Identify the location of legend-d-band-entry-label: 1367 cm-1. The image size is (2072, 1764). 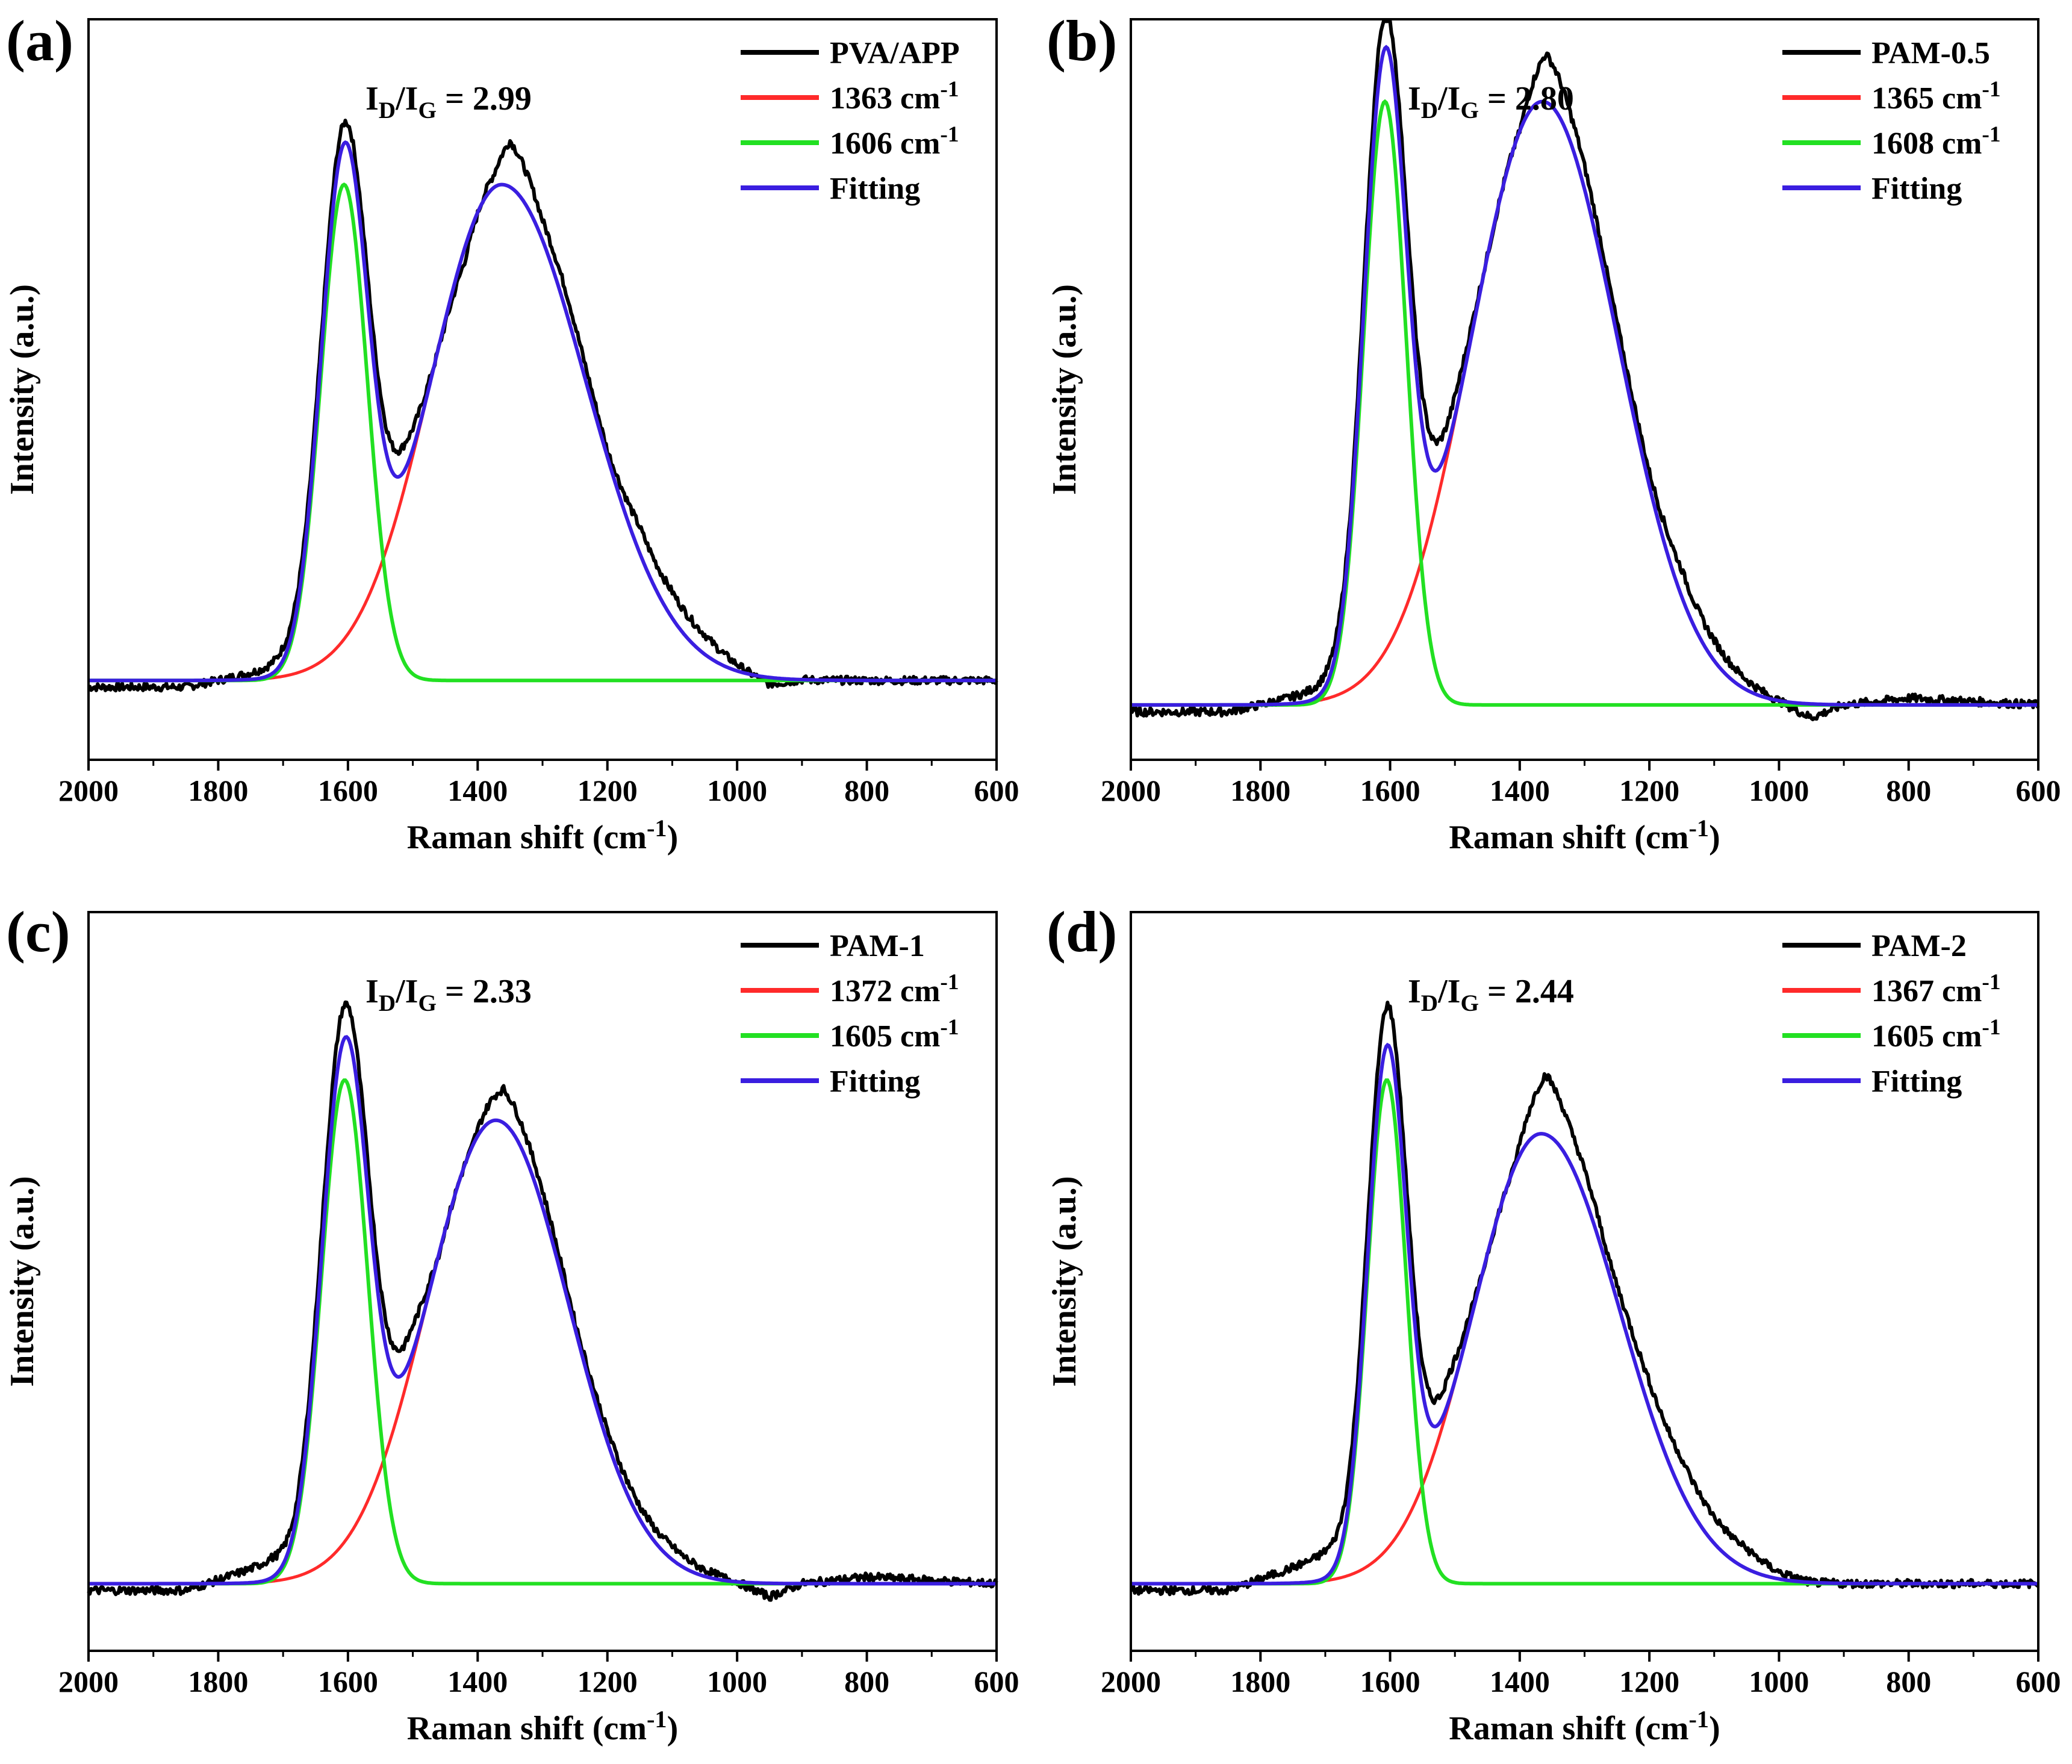
(1936, 989).